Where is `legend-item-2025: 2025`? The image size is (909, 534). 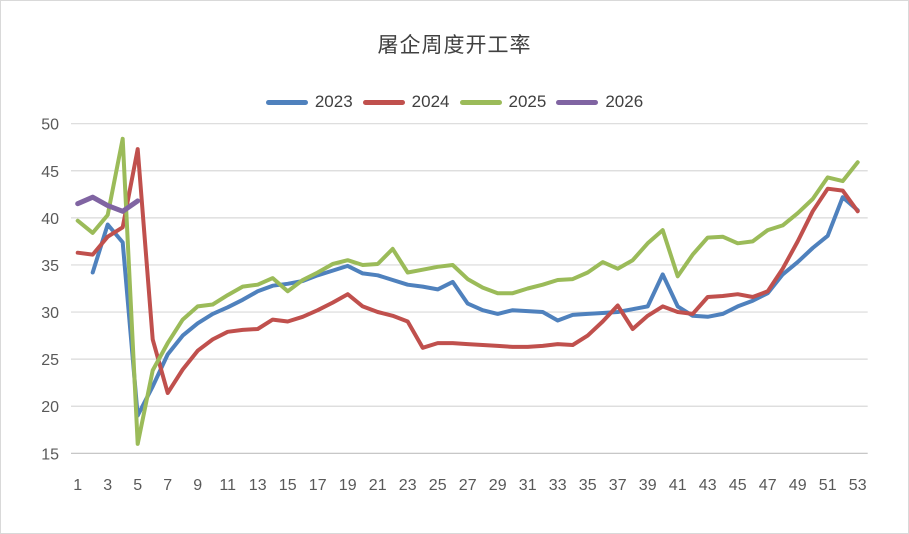 legend-item-2025: 2025 is located at coordinates (503, 102).